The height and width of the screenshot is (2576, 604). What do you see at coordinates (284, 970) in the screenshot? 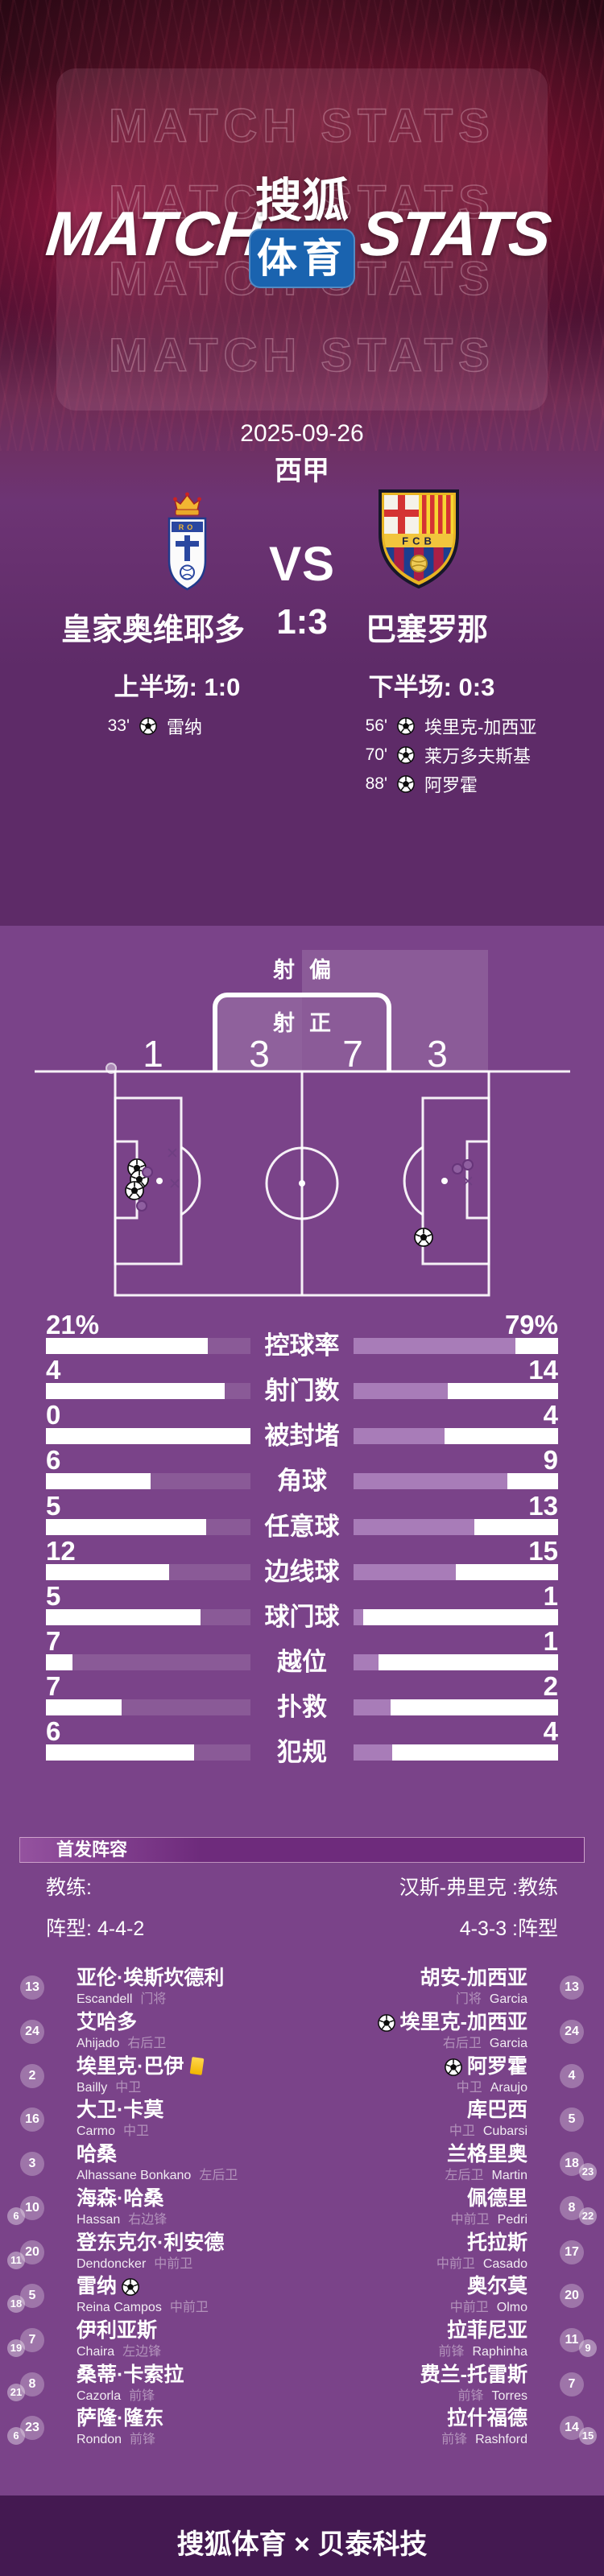
I see `shot-label-char: 射` at bounding box center [284, 970].